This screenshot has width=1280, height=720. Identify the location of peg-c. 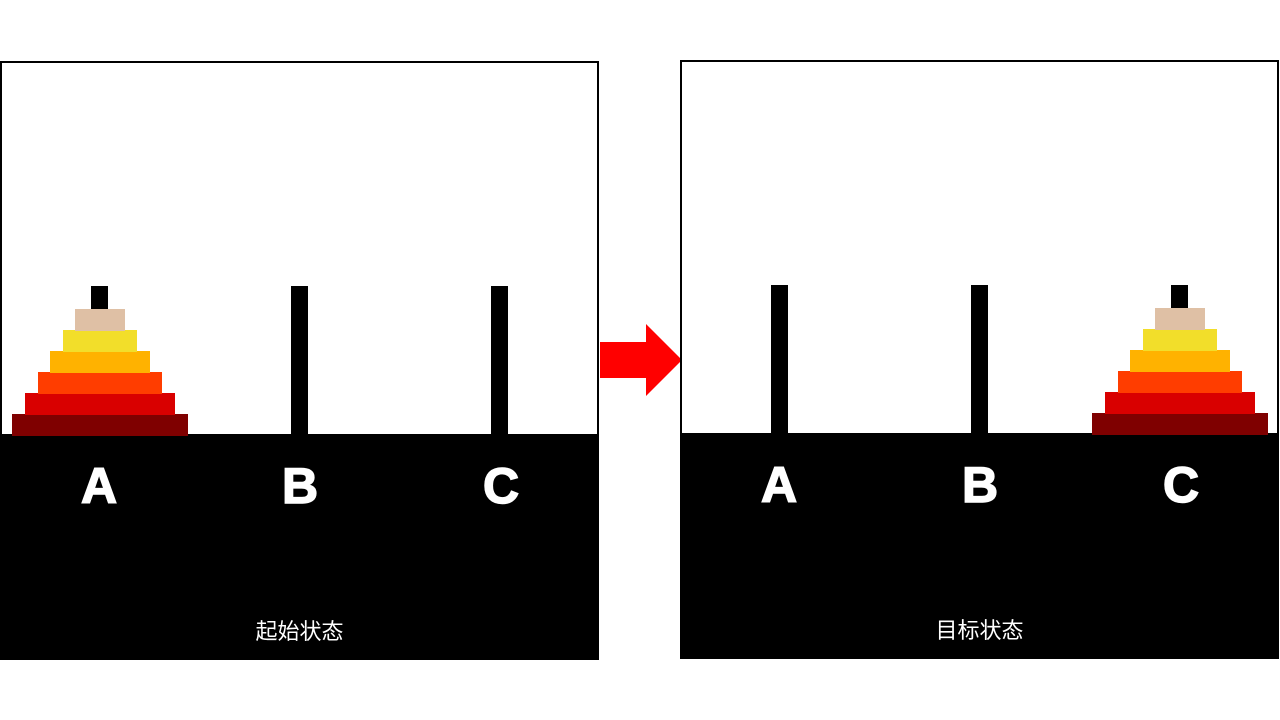
(499, 361).